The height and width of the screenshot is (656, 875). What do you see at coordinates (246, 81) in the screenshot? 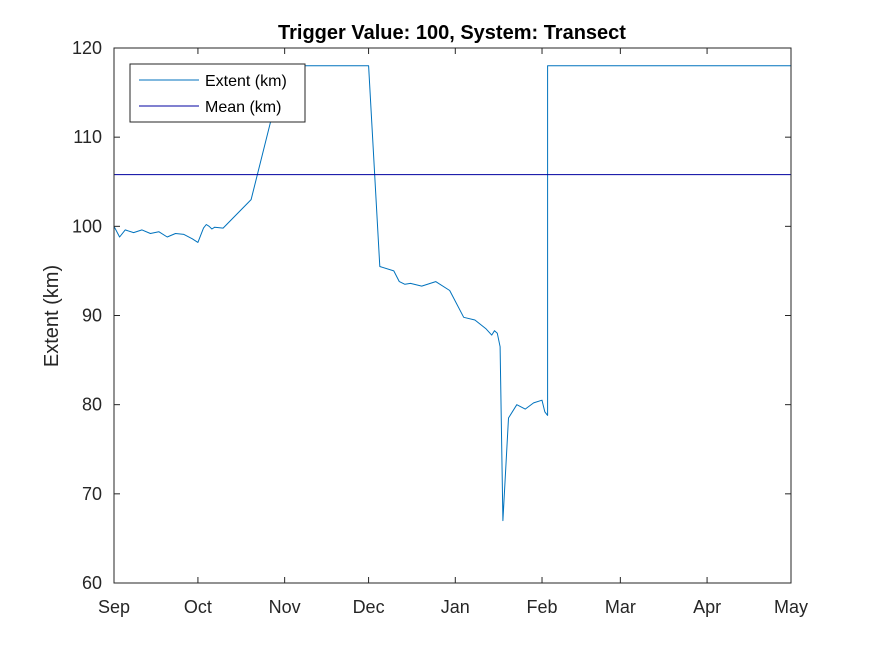
I see `legend-label-extent: Extent (km)` at bounding box center [246, 81].